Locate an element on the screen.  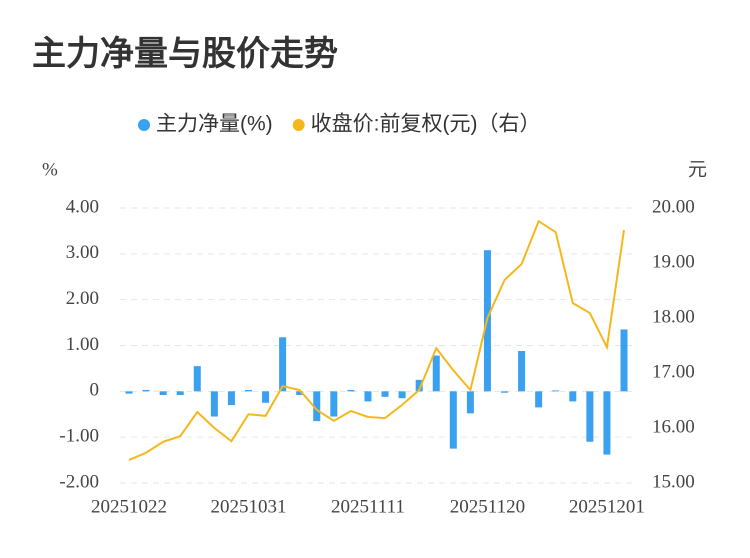
y-tick-label: 2.00 is located at coordinates (82, 298).